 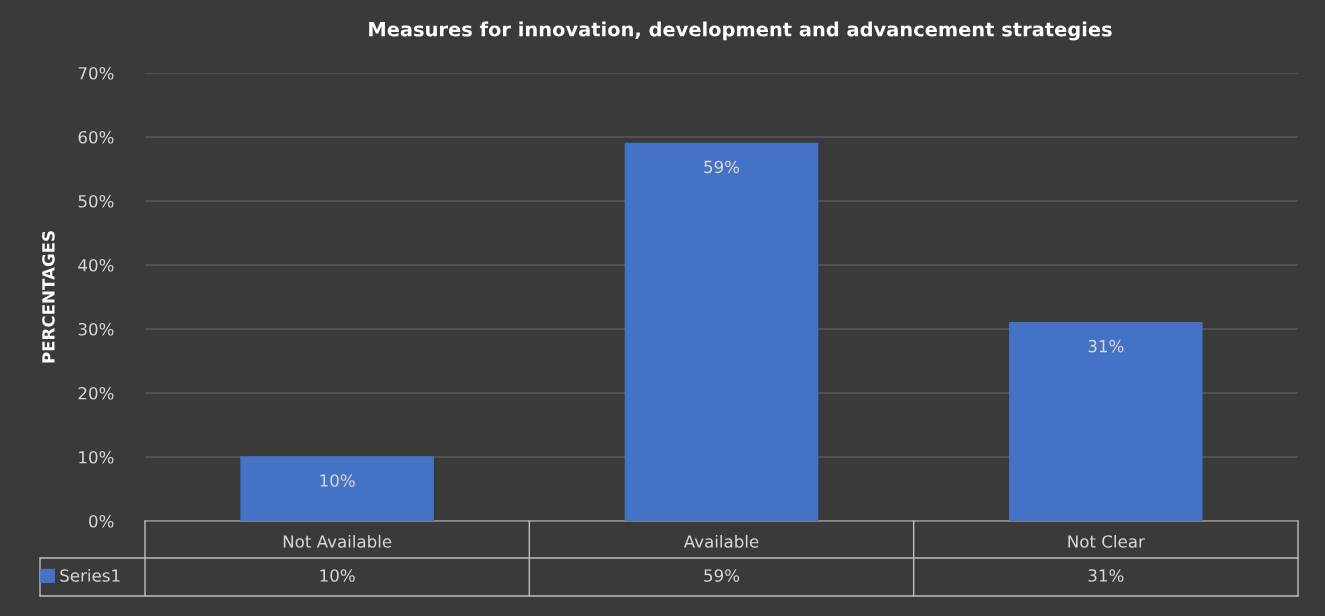 What do you see at coordinates (96, 73) in the screenshot?
I see `y-tick-label: 70%` at bounding box center [96, 73].